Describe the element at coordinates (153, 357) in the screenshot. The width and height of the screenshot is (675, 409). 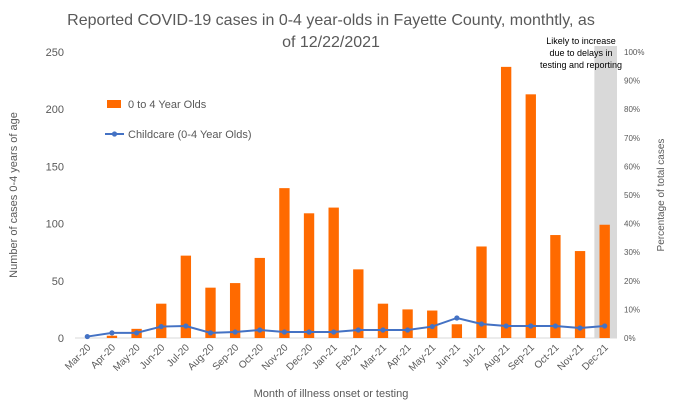
I see `x-tick-label: Jun-20` at that location.